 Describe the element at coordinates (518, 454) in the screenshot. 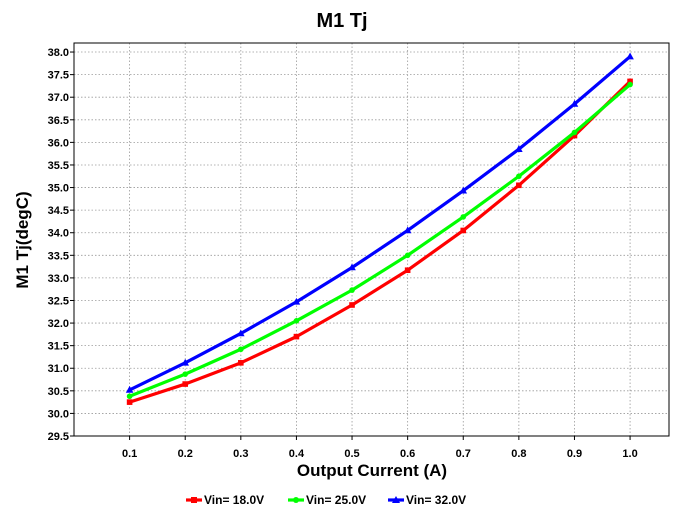

I see `x-tick-label: 0.8` at that location.